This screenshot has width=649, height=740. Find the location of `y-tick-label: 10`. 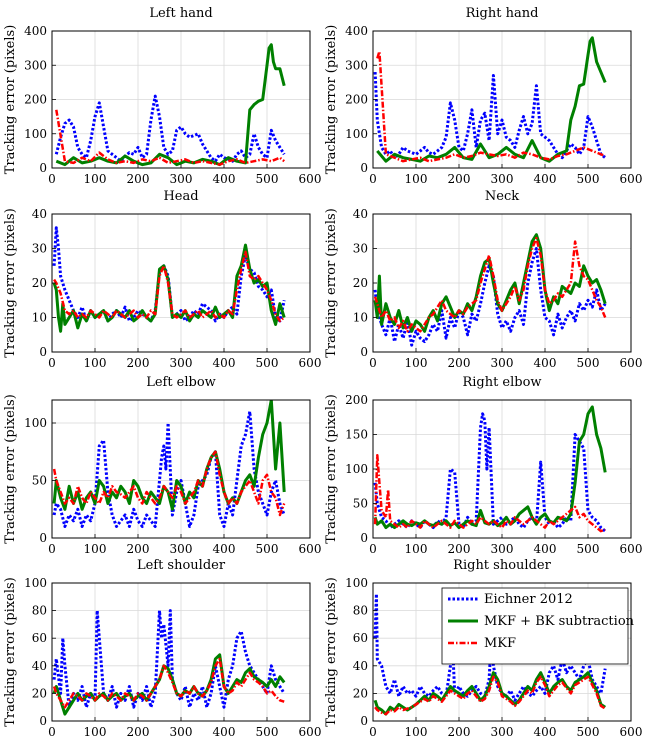

y-tick-label: 10 is located at coordinates (39, 318).